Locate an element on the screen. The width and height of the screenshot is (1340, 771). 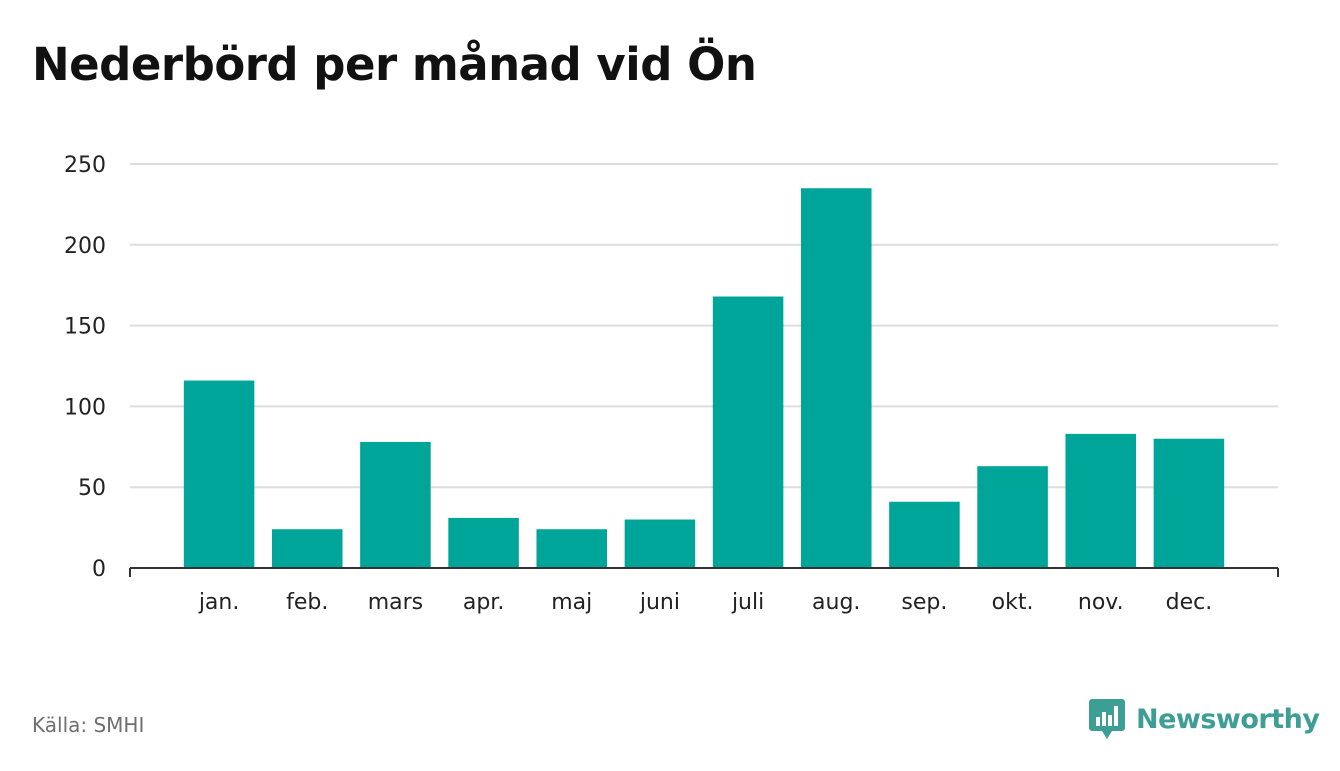
x-tick-label: juni is located at coordinates (659, 602).